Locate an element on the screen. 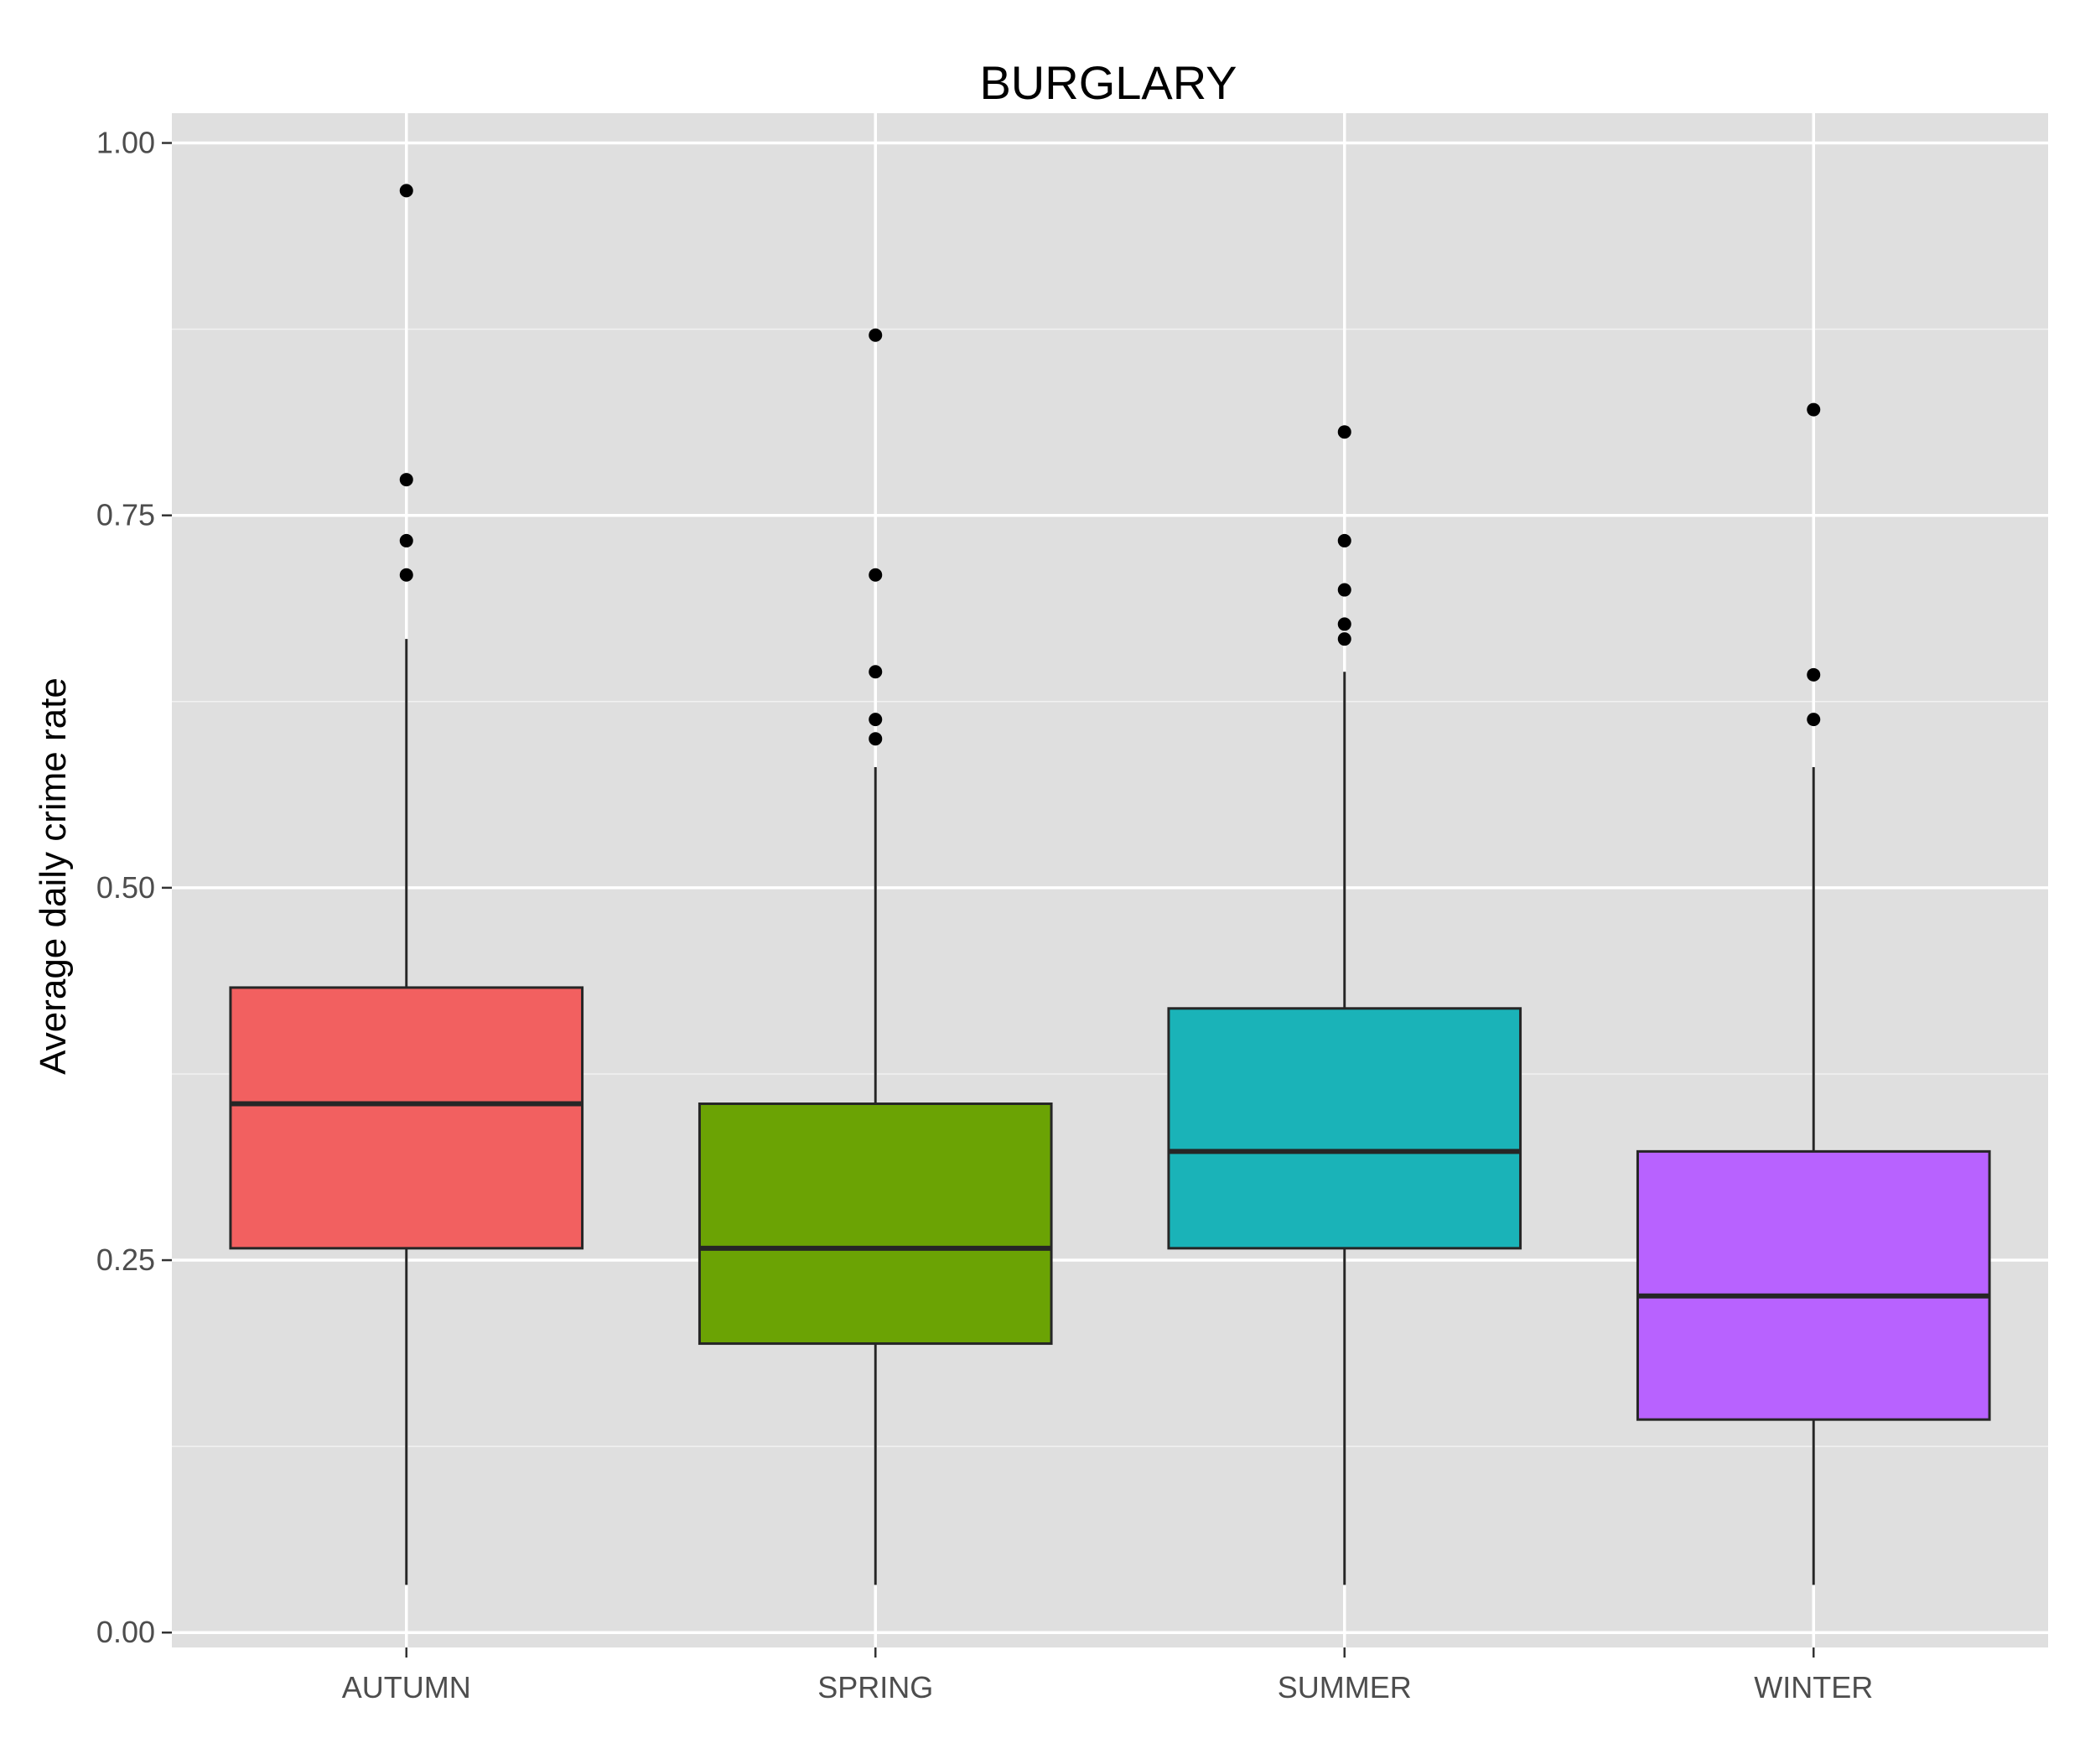 The width and height of the screenshot is (2085, 1764). y-tick-label: 0.50 is located at coordinates (125, 887).